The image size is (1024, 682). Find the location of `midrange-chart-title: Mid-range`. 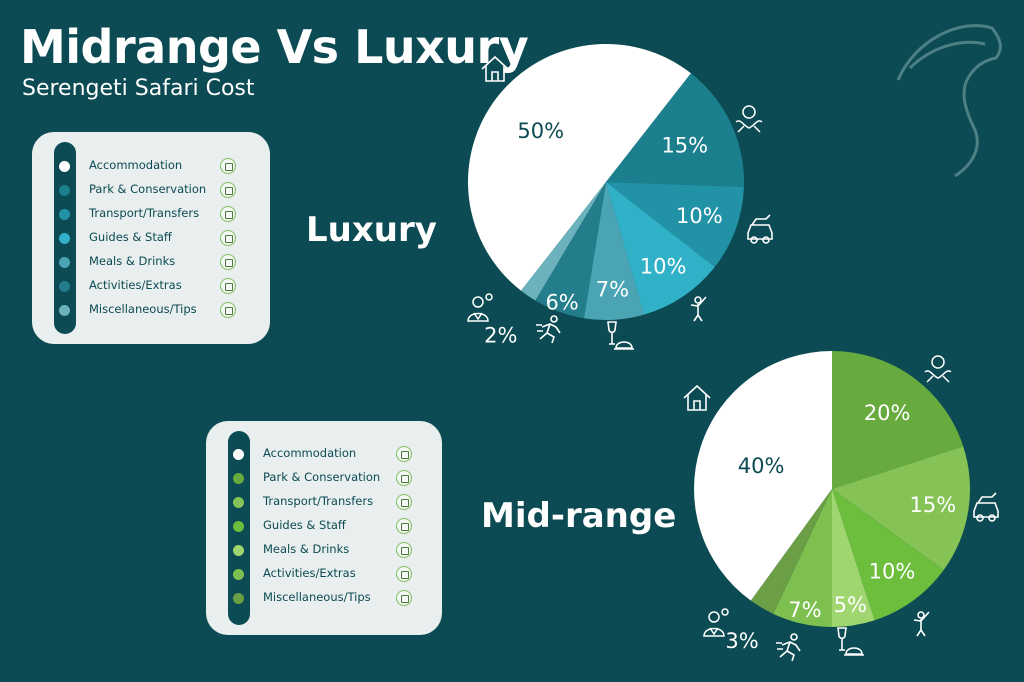

midrange-chart-title: Mid-range is located at coordinates (579, 516).